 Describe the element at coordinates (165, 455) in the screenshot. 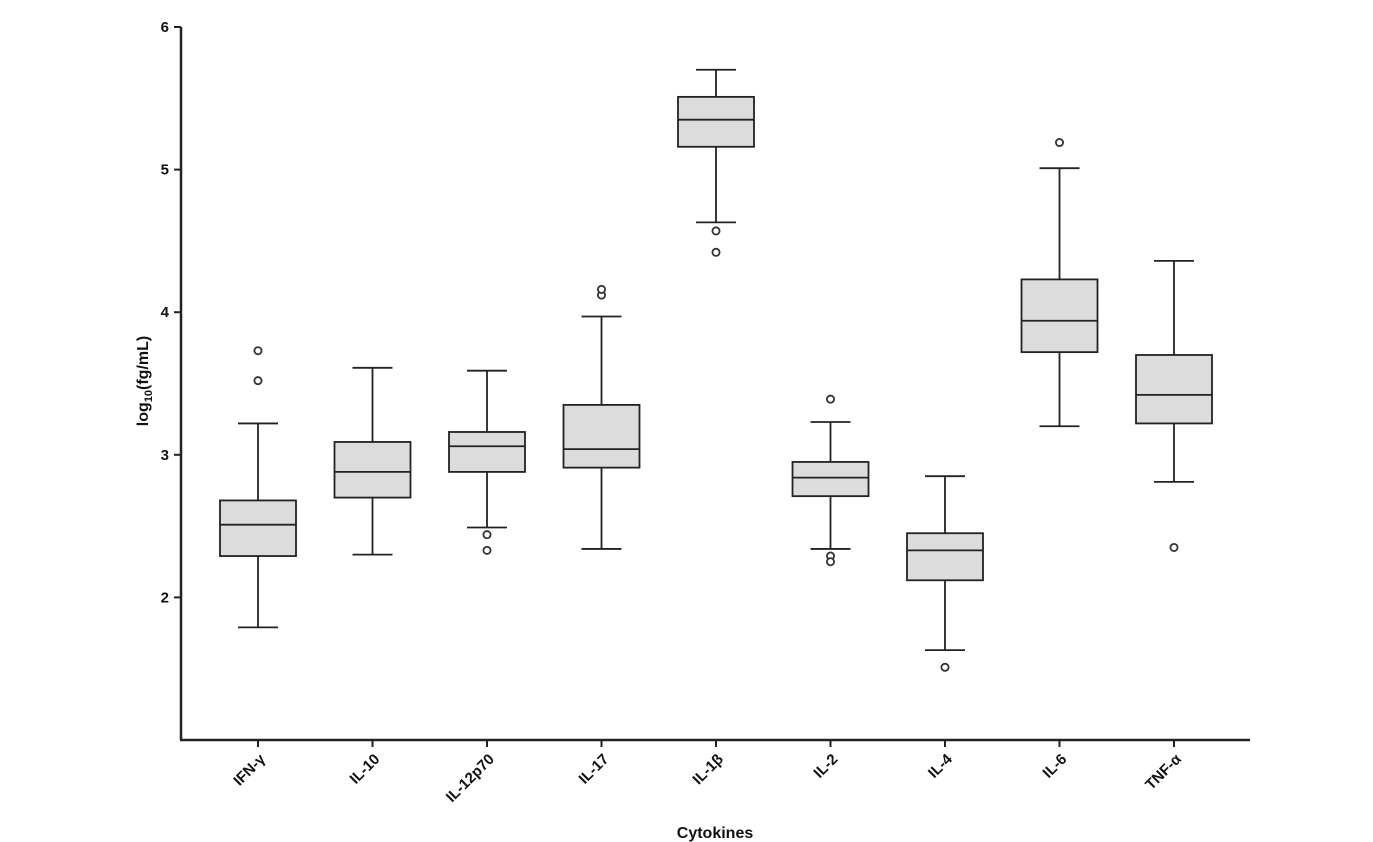

I see `y-tick-label: 3` at that location.